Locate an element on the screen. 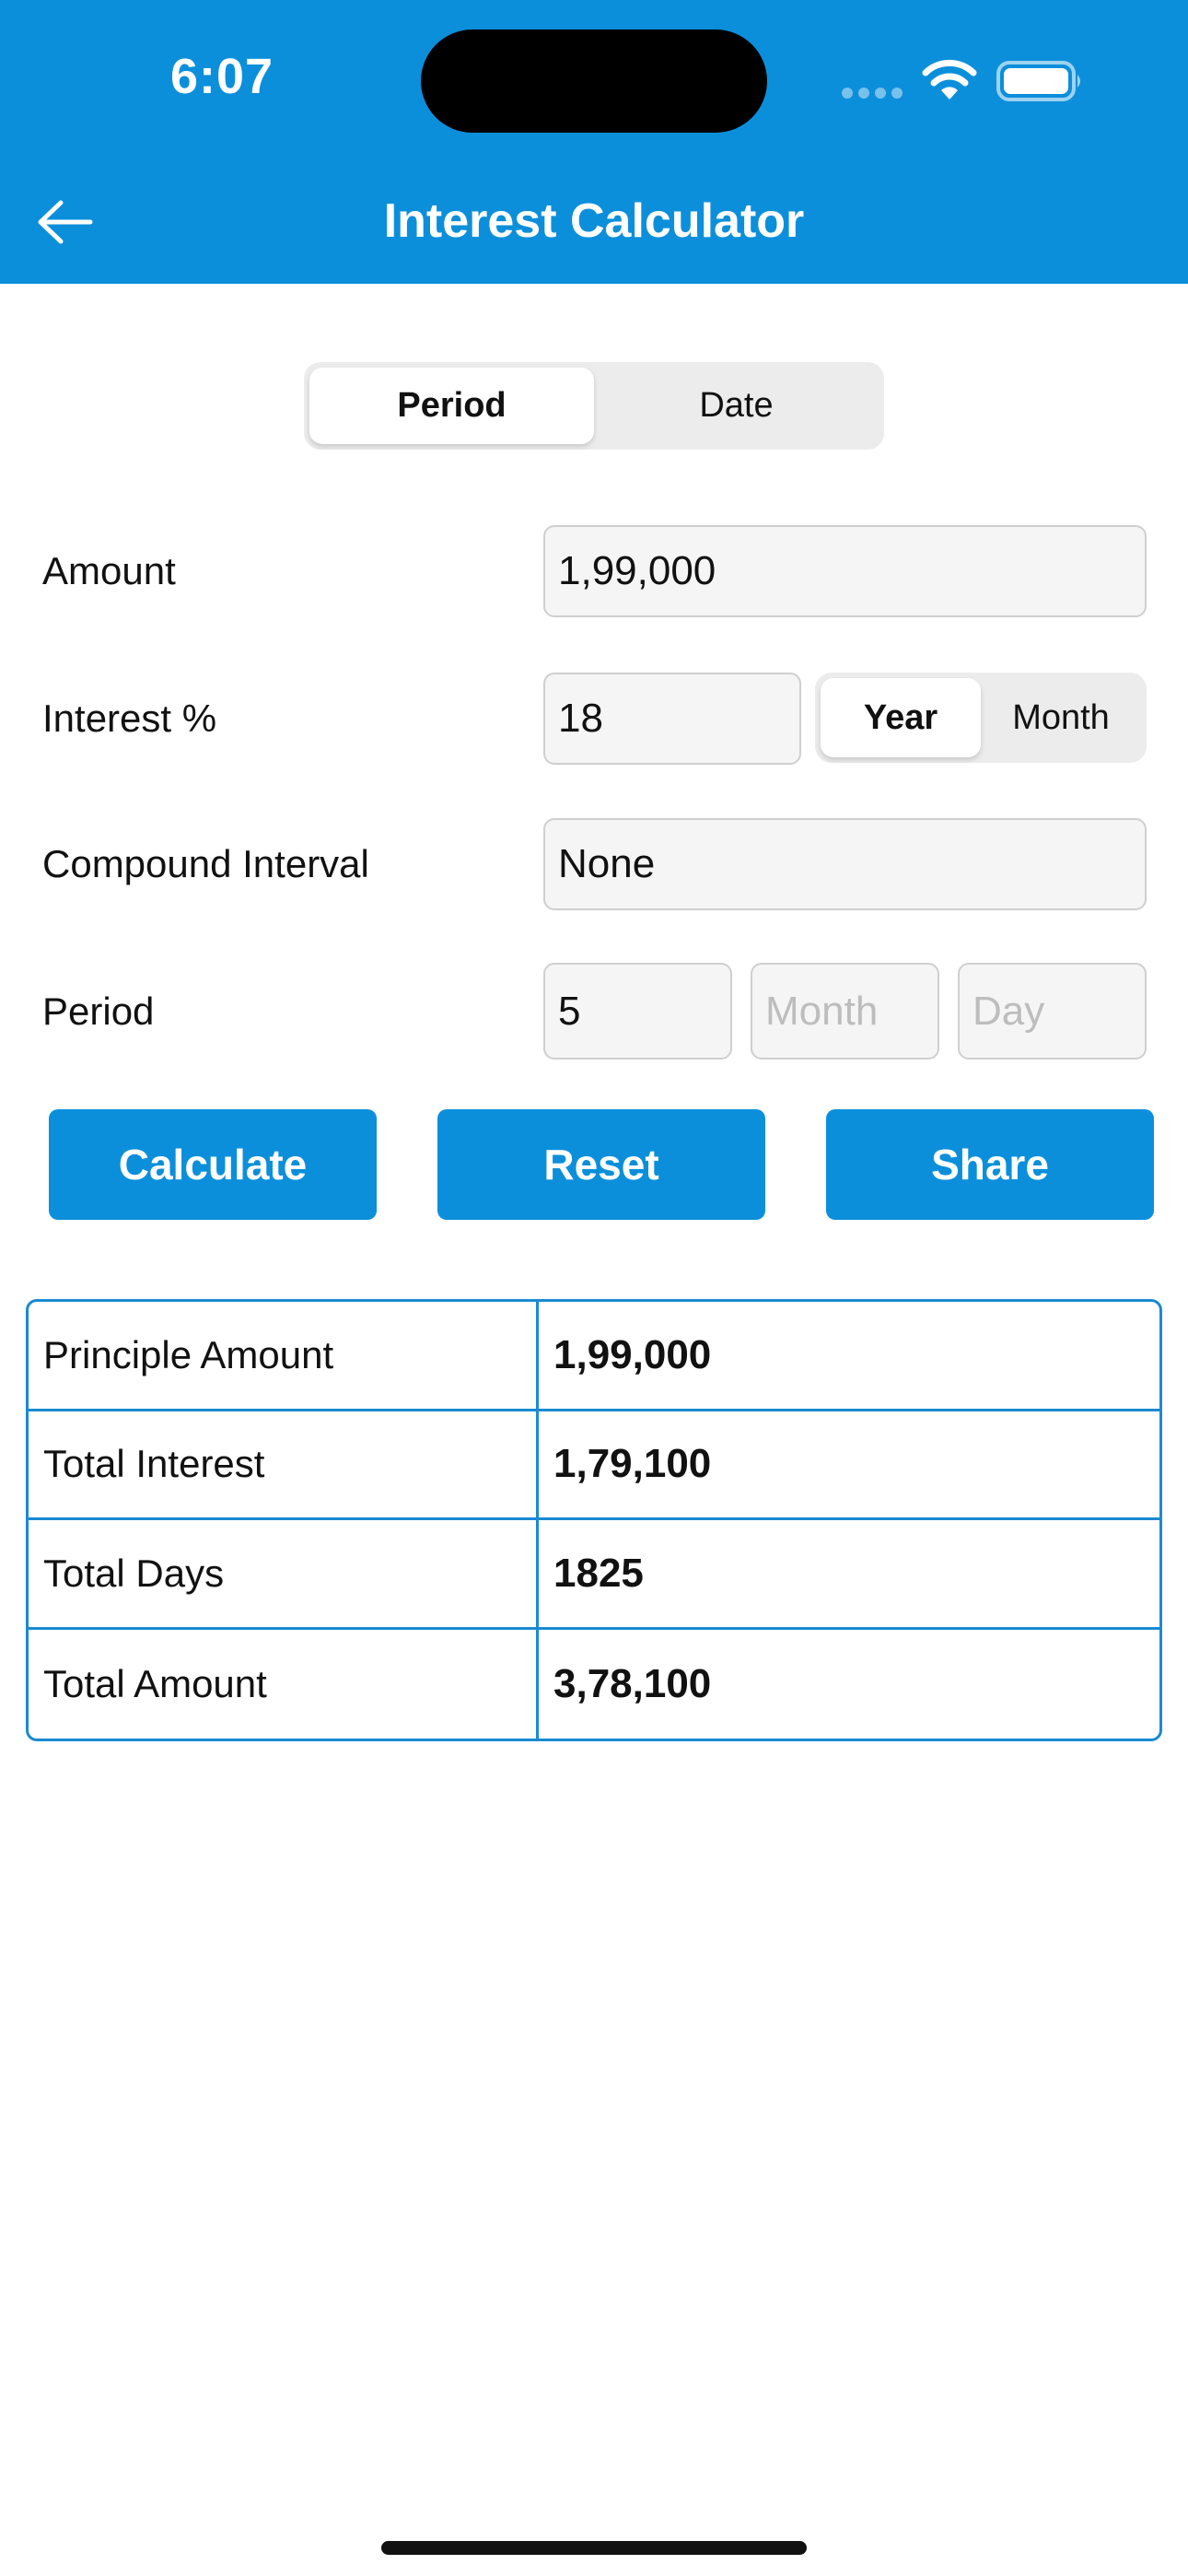 The height and width of the screenshot is (2576, 1188). table-row: Principle Amount 1,99,000 is located at coordinates (594, 1356).